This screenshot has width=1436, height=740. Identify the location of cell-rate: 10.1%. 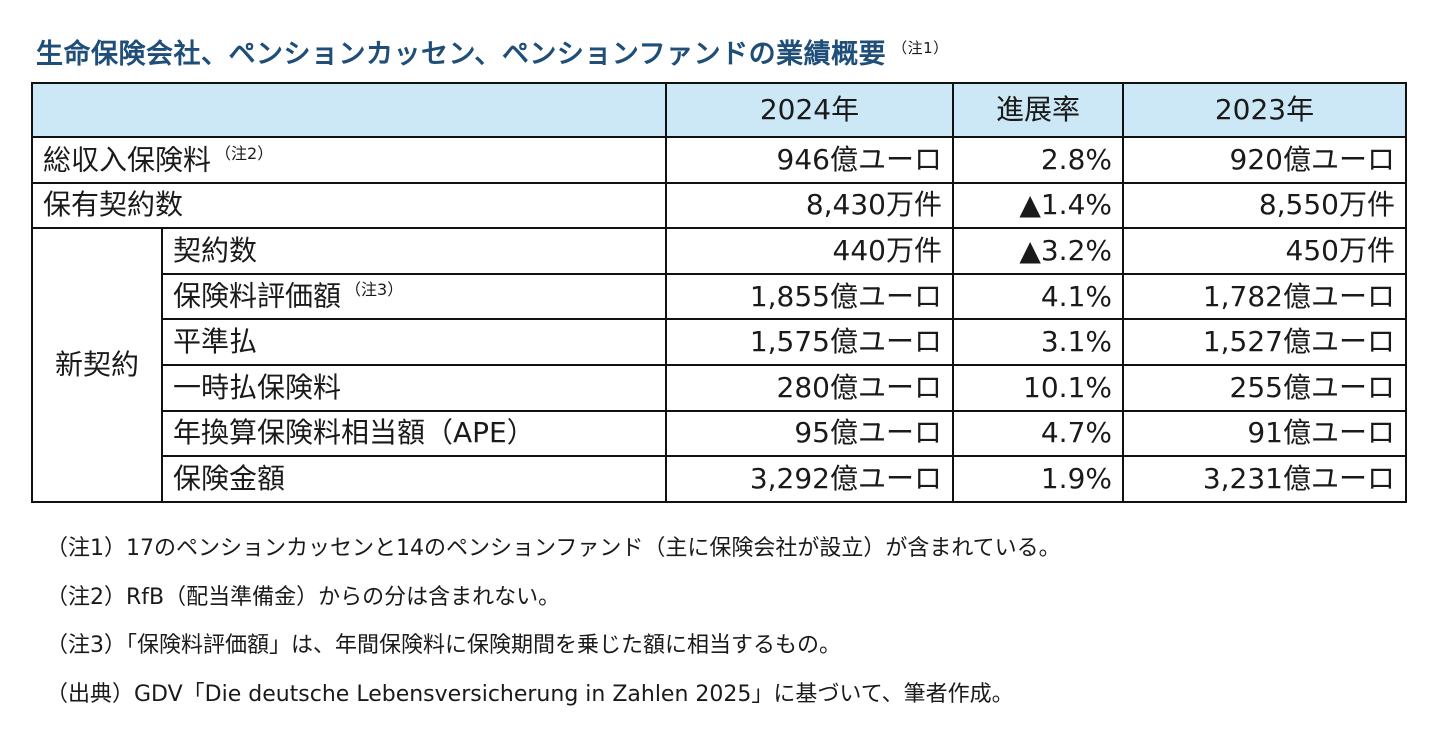
(1038, 387).